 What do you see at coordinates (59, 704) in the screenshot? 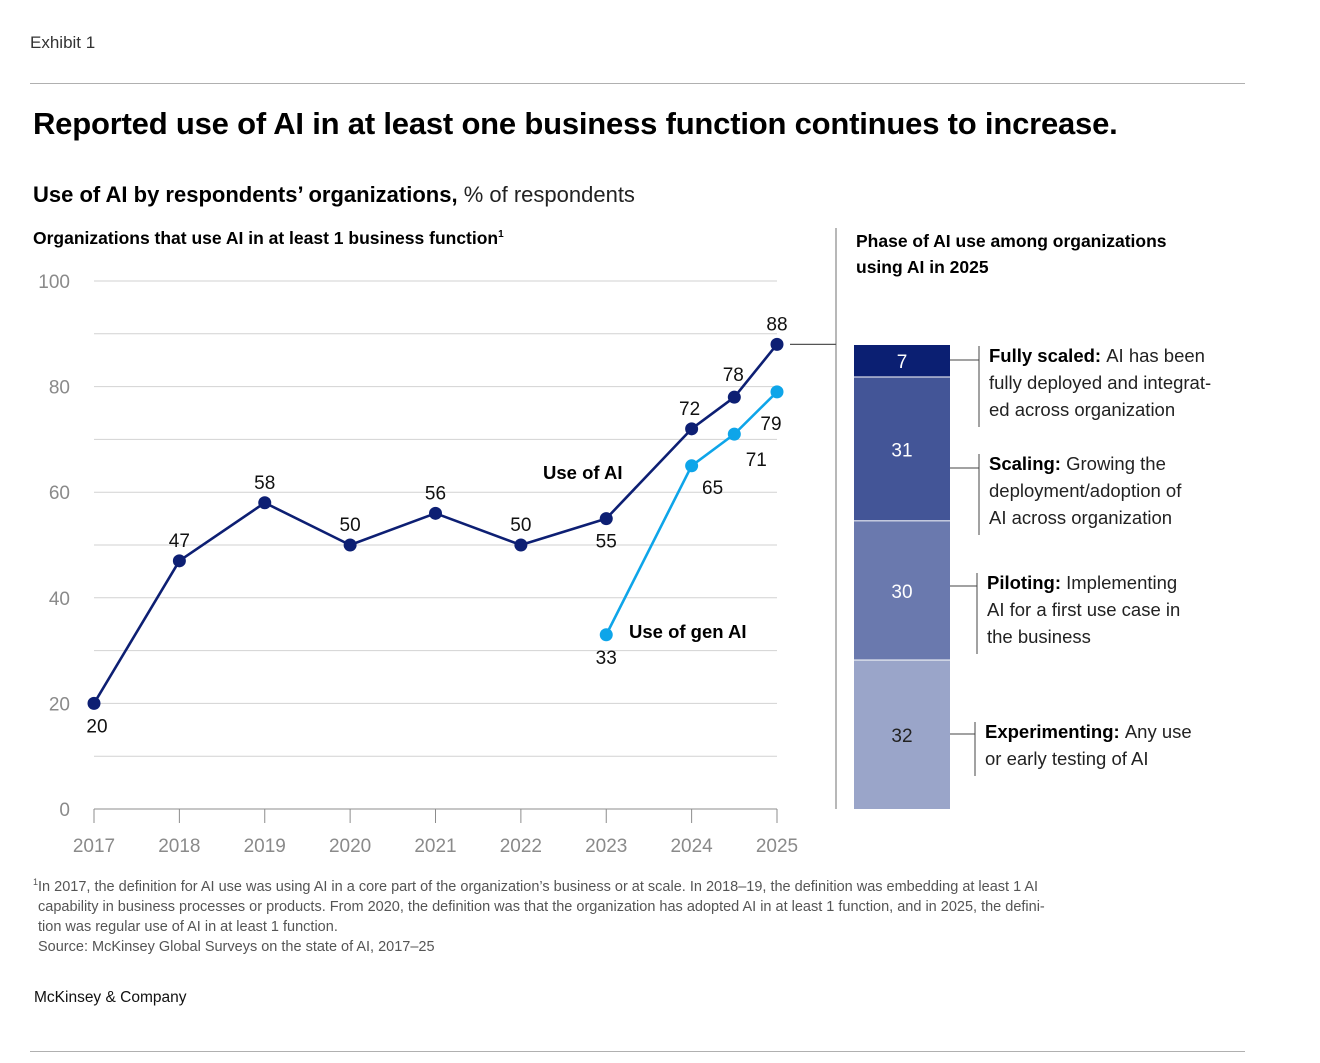
I see `y-tick-label: 20` at bounding box center [59, 704].